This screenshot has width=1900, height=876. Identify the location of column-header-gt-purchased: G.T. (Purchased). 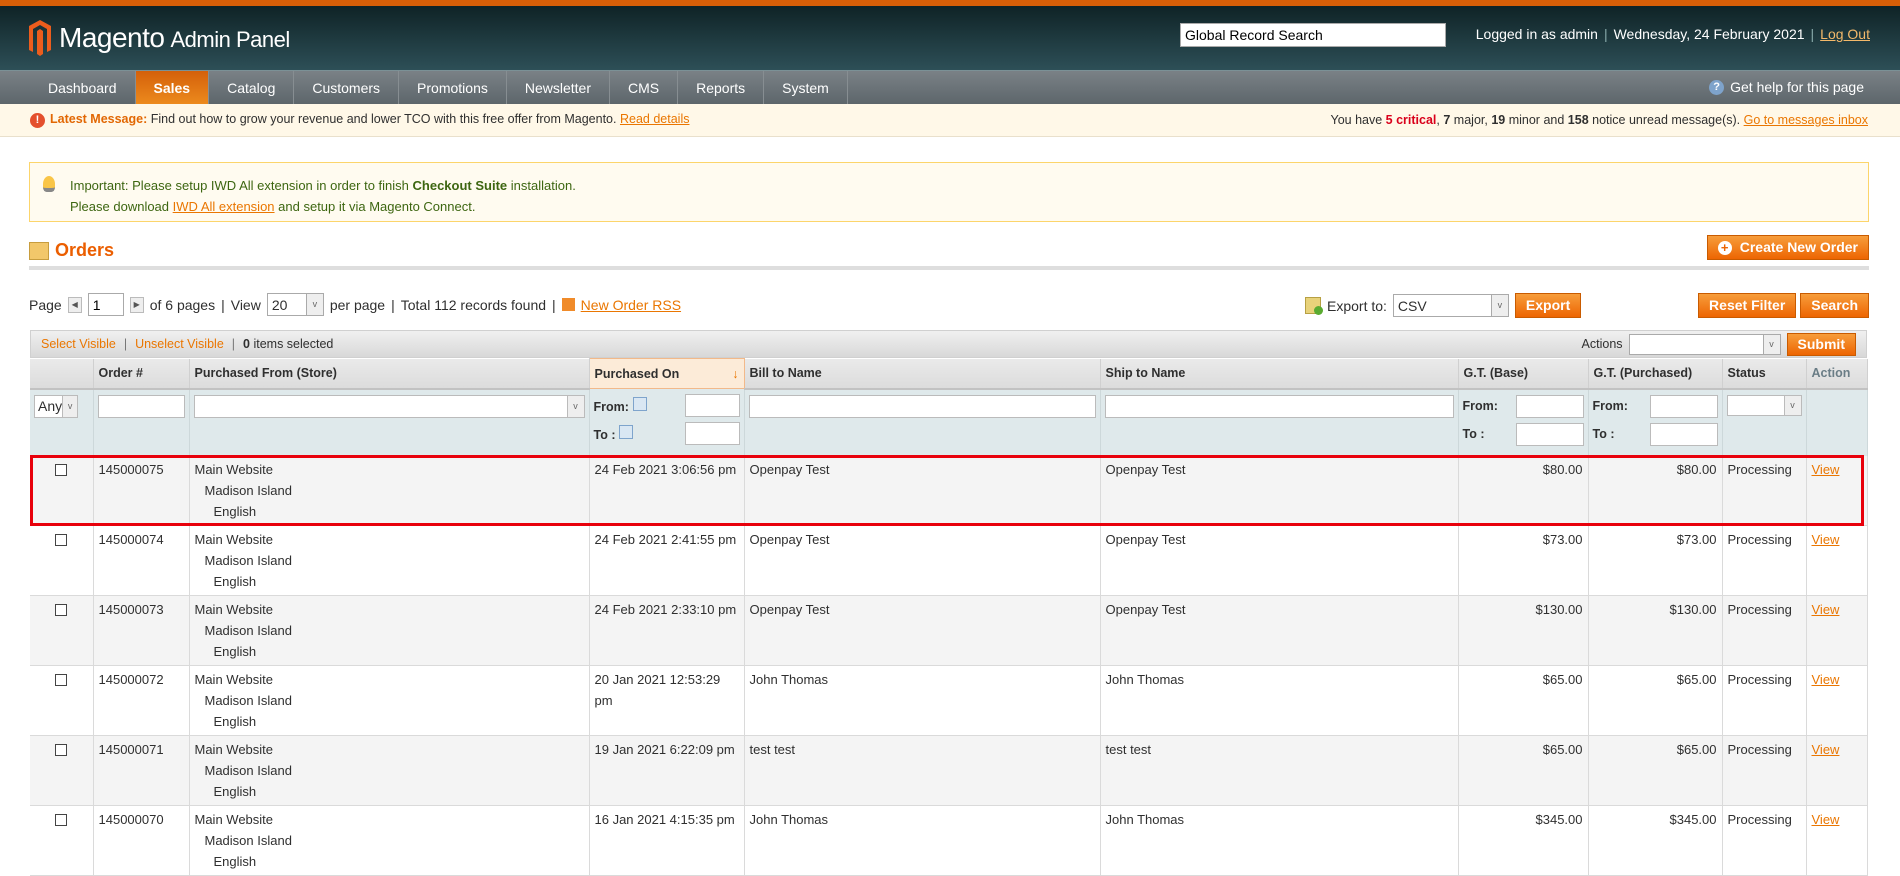
(1655, 374).